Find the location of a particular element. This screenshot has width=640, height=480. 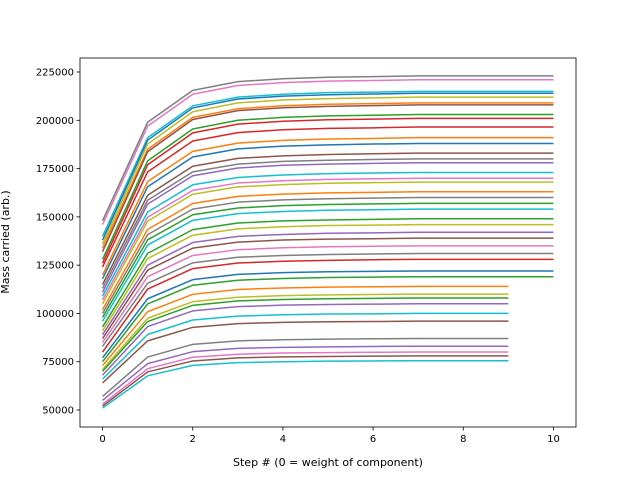

y-axis-label: Mass carried (arb.) is located at coordinates (6, 241).